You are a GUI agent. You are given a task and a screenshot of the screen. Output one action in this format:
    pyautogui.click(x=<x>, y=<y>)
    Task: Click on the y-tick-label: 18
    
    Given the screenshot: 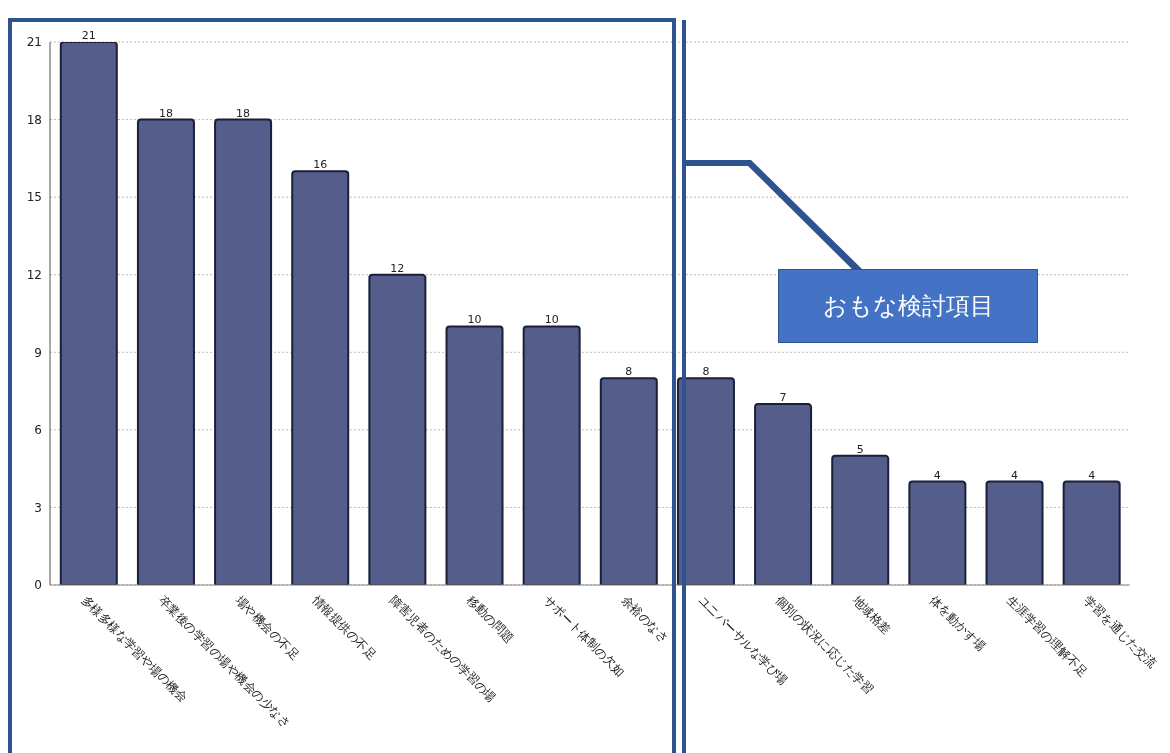 What is the action you would take?
    pyautogui.click(x=34, y=119)
    